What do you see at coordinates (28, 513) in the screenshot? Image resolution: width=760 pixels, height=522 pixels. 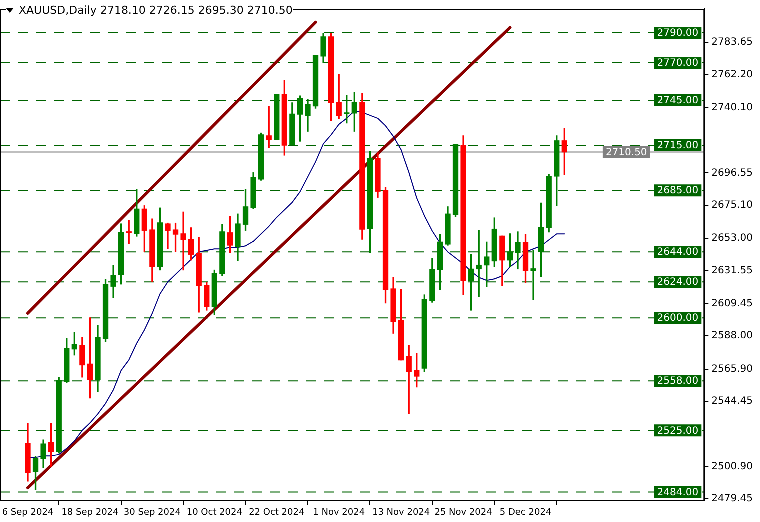 I see `x-tick-label: 6 Sep 2024` at bounding box center [28, 513].